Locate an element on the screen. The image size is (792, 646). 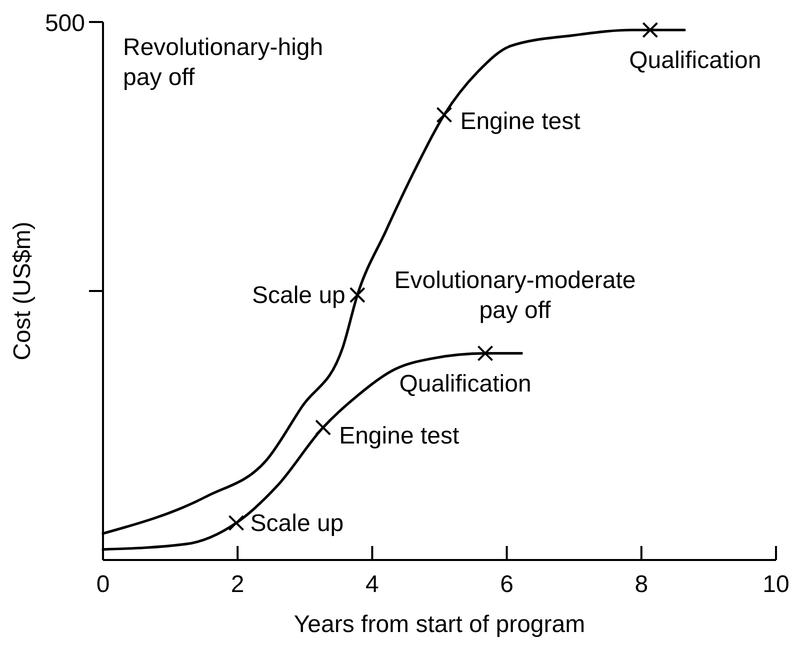
x-tick-label: 0 is located at coordinates (103, 584).